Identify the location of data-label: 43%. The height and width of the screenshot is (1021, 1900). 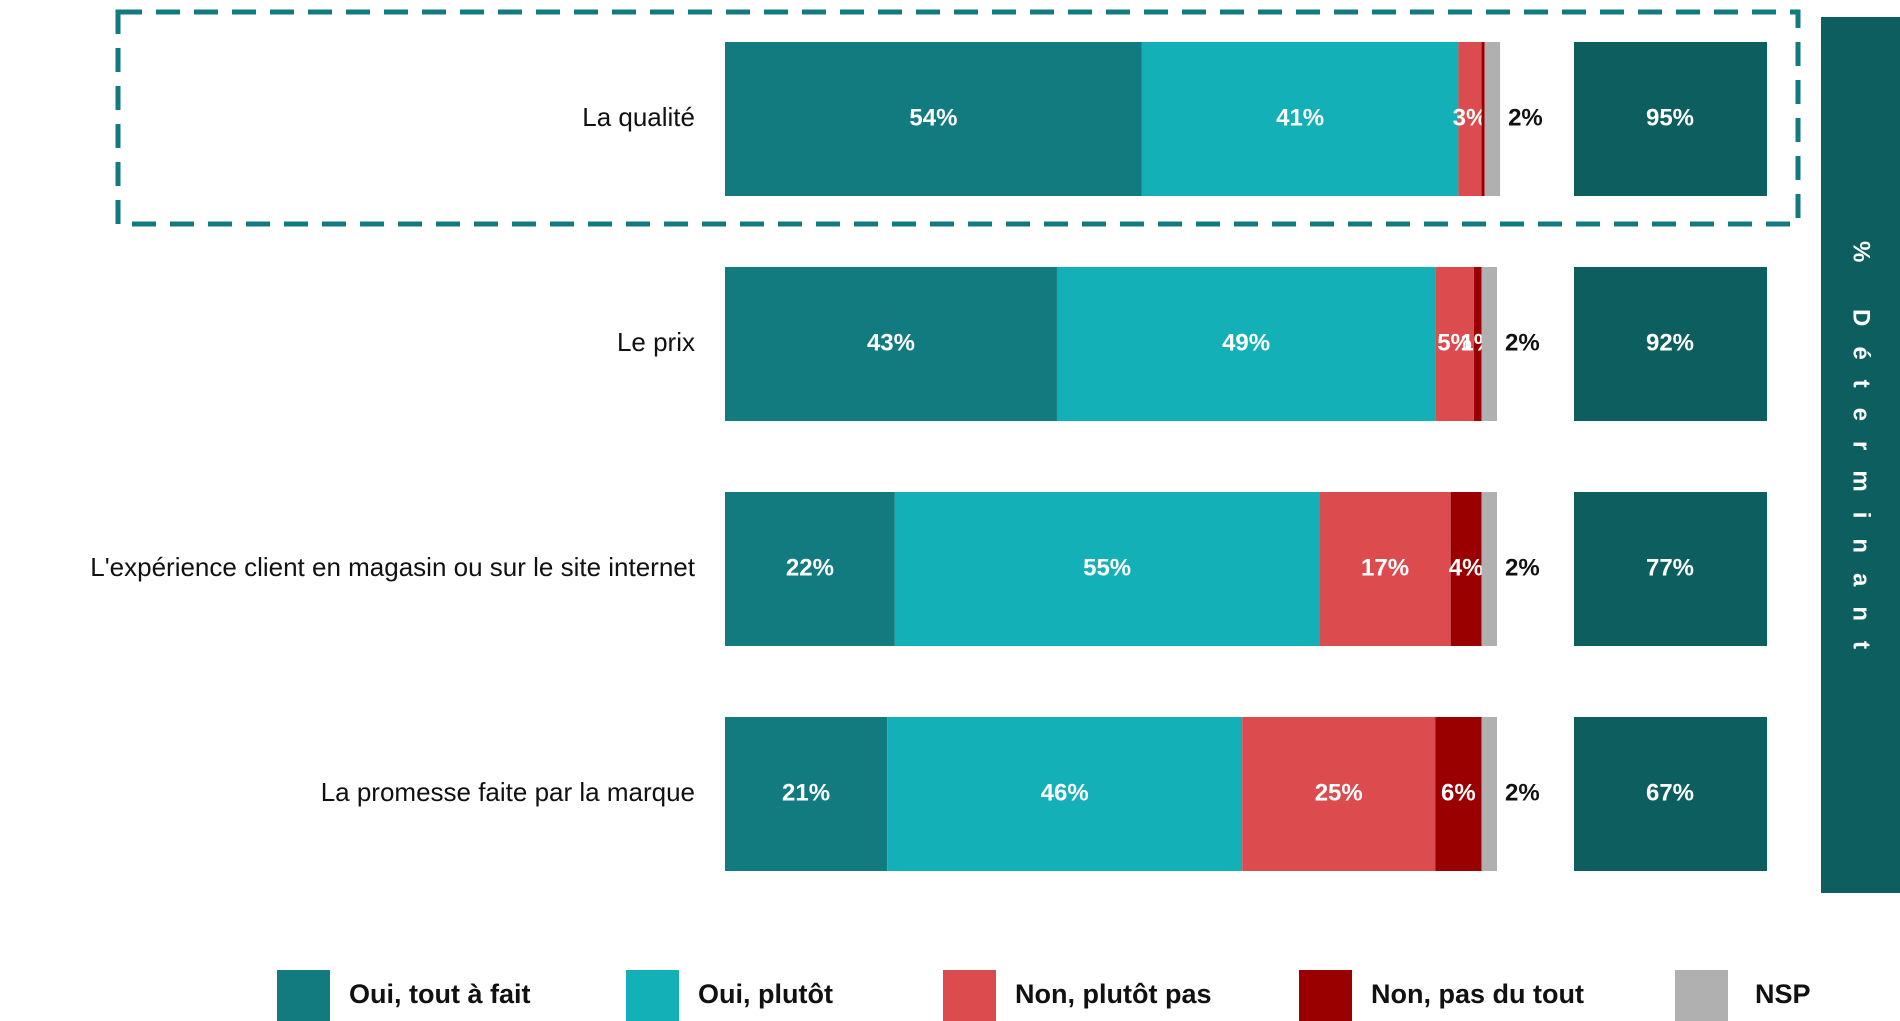
(891, 342).